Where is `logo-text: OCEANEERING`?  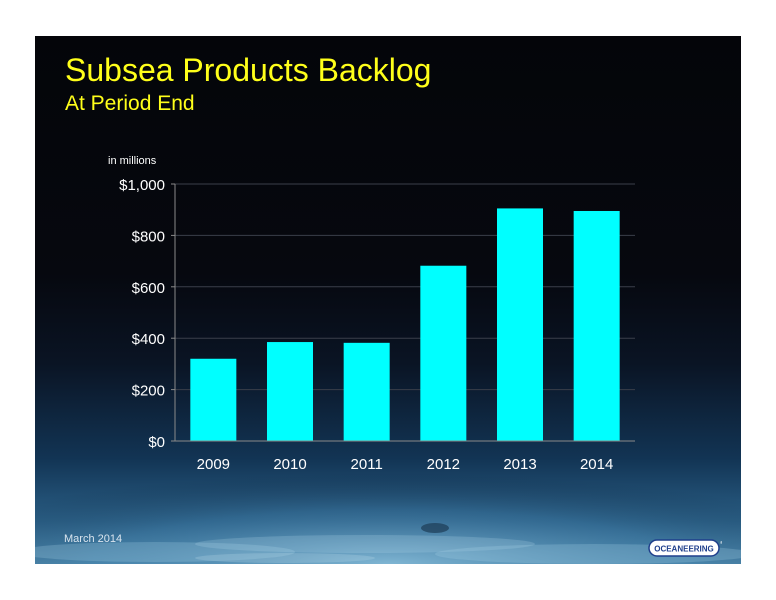 logo-text: OCEANEERING is located at coordinates (684, 549).